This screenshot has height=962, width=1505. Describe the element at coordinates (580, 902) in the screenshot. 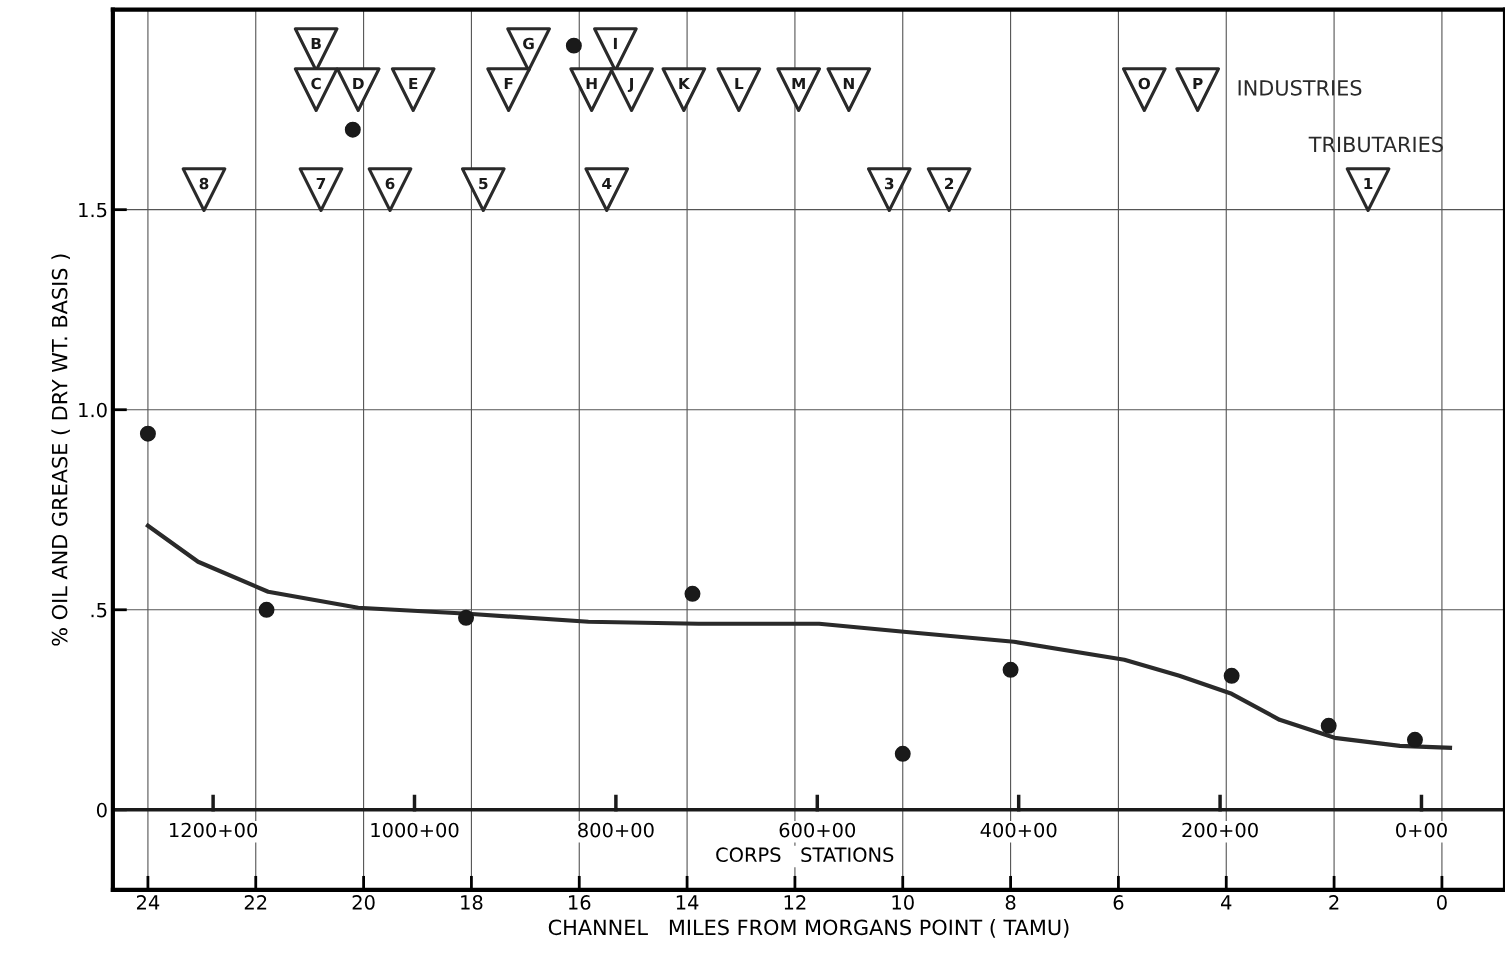

I see `x-tick-label: 16` at that location.